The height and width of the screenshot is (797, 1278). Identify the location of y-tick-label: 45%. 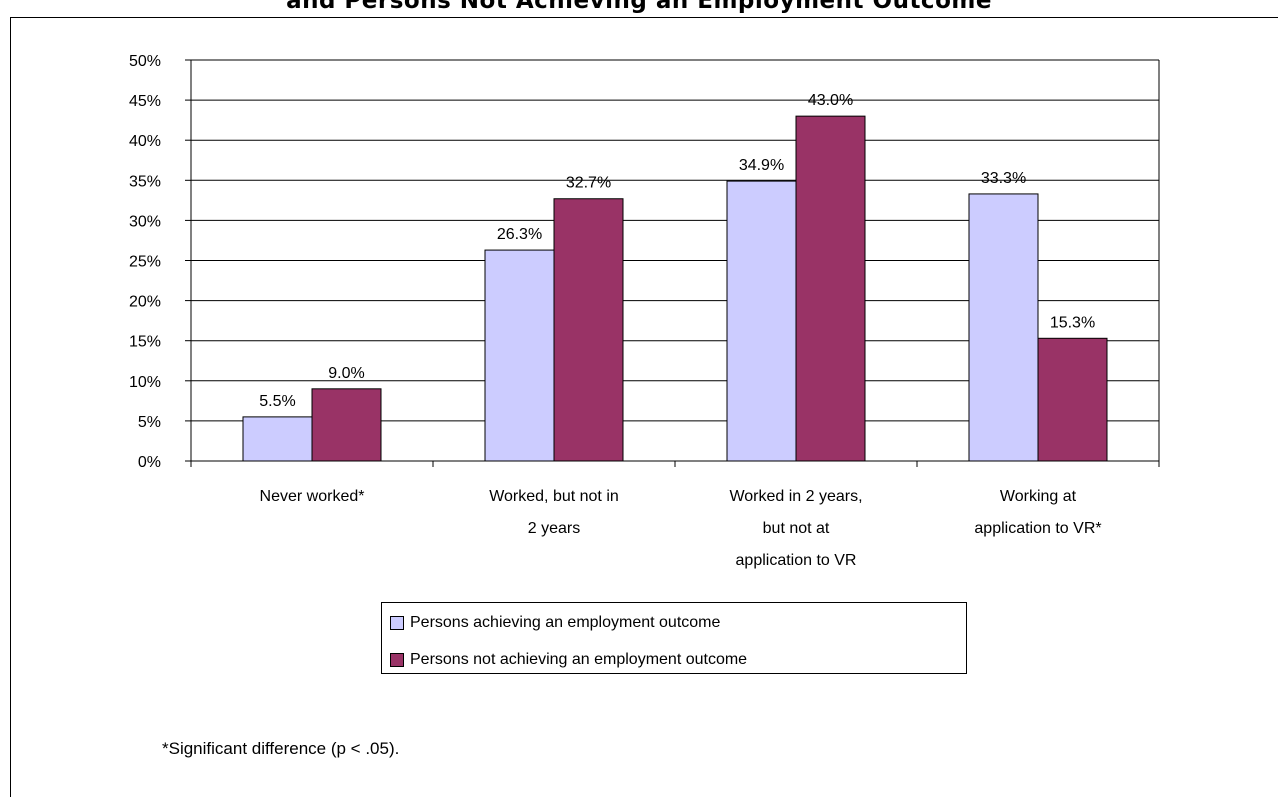
(145, 101).